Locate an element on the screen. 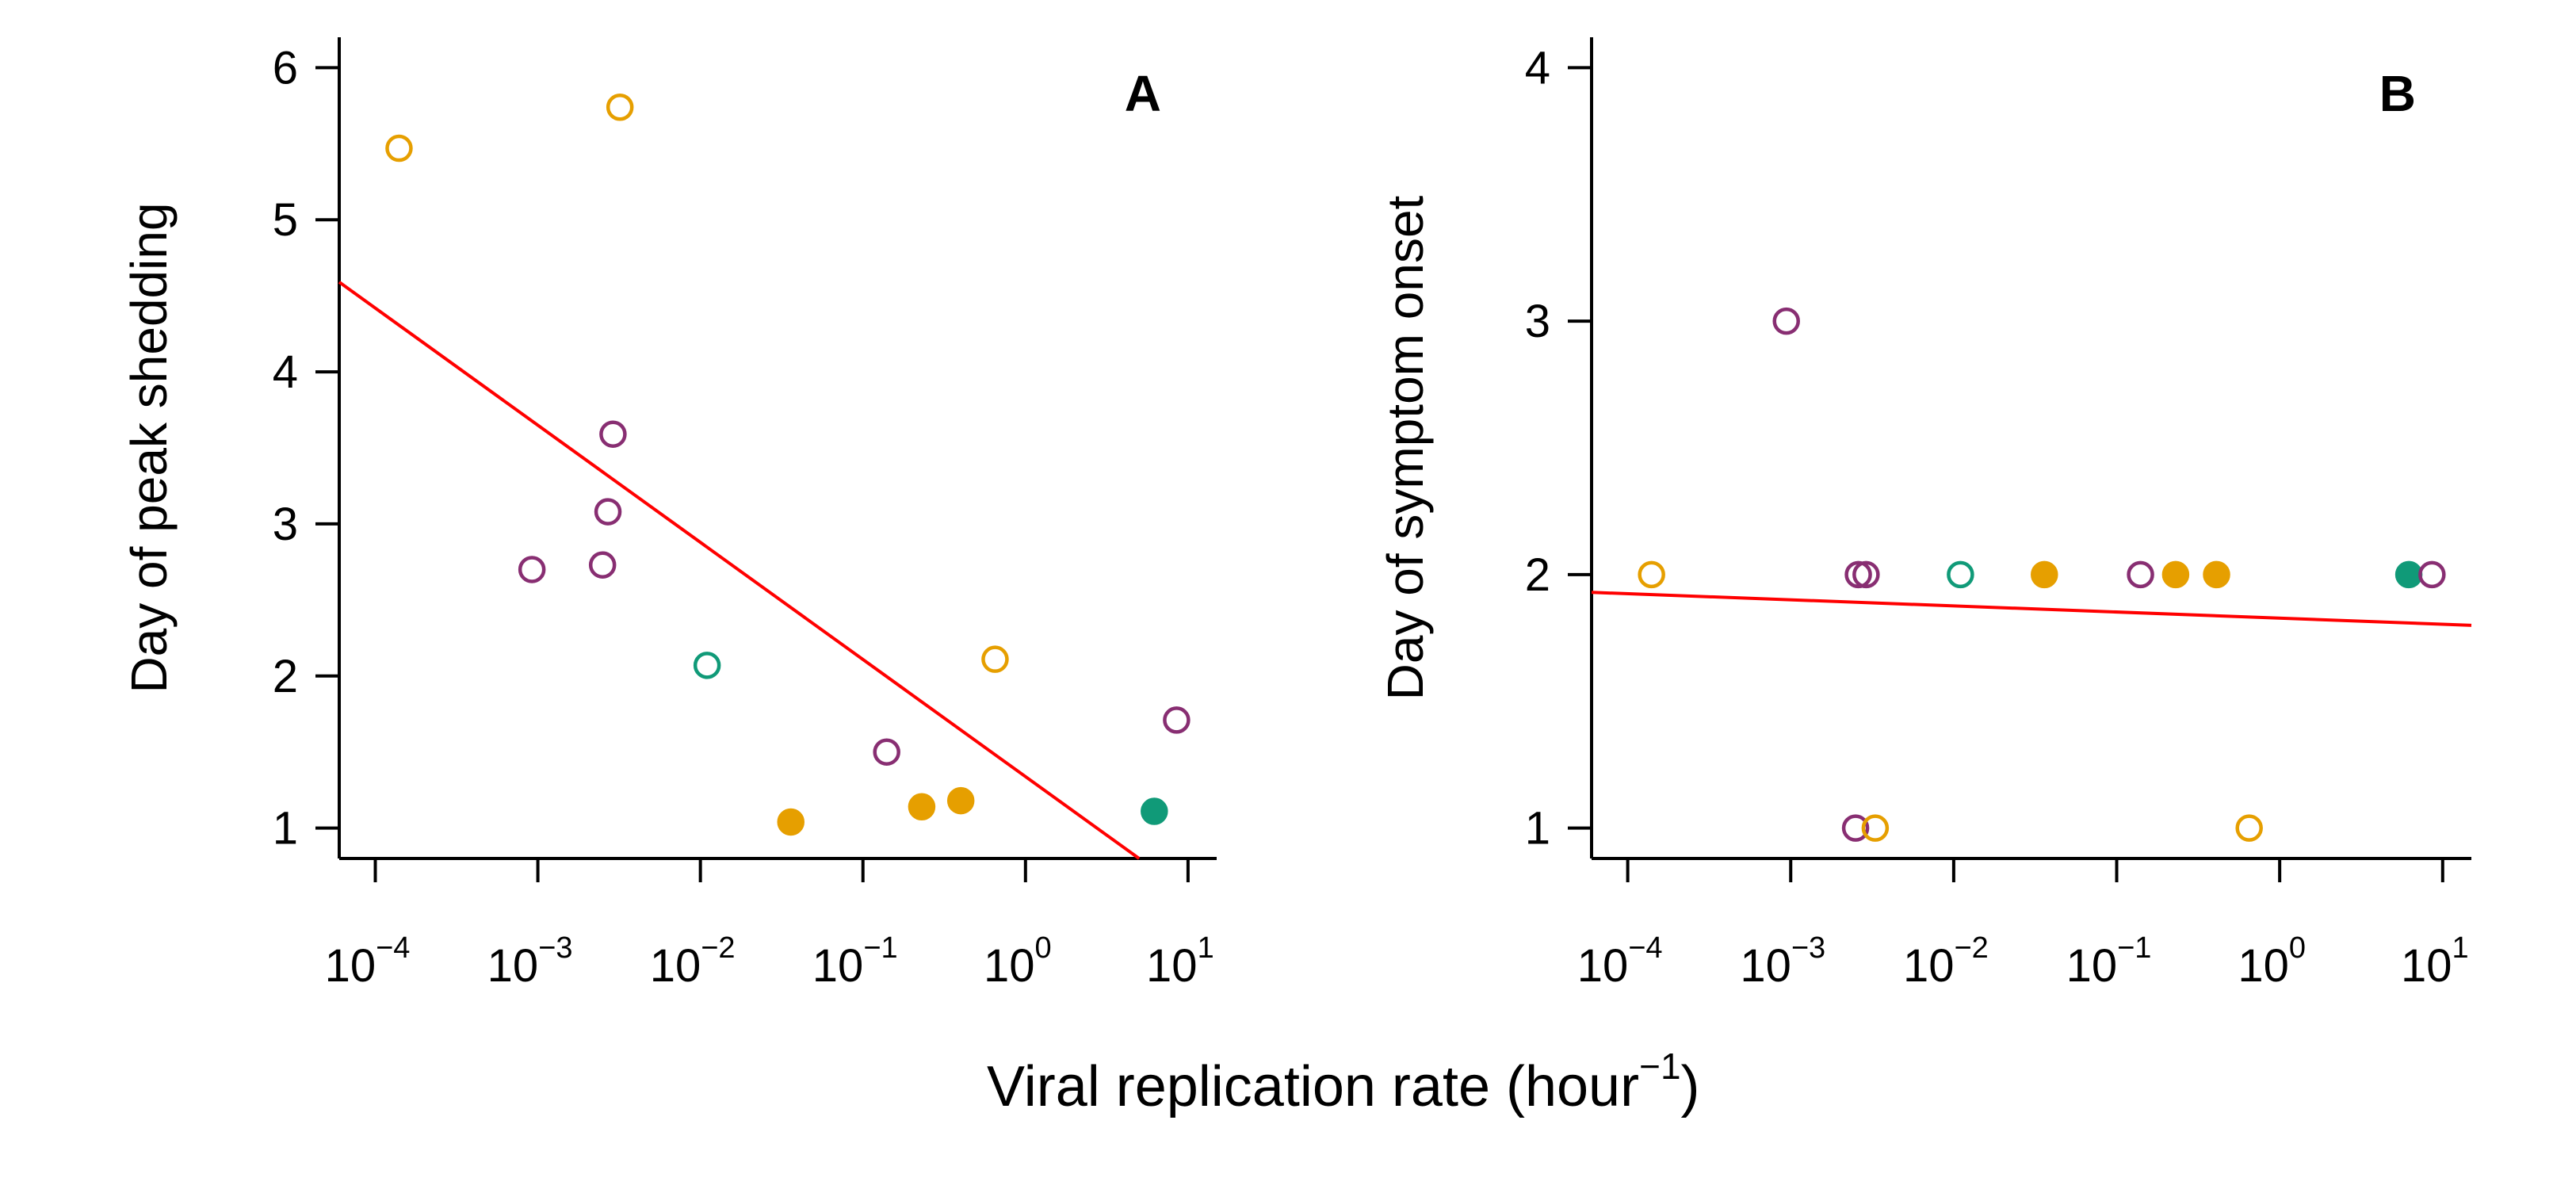 The width and height of the screenshot is (2576, 1193). y-axis-title: Day of peak shedding is located at coordinates (149, 447).